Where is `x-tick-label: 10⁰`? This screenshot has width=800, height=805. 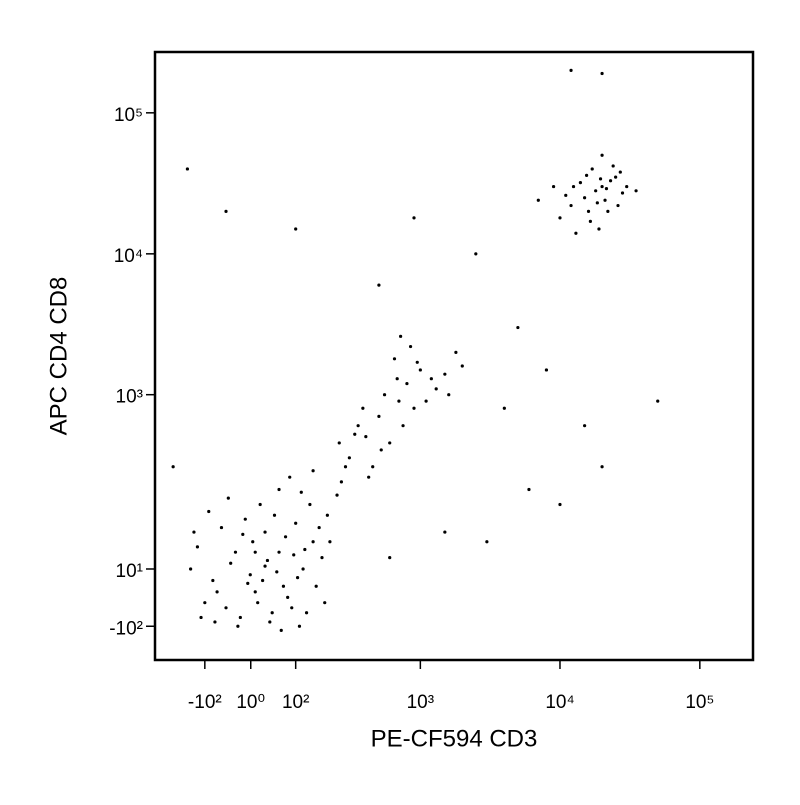 x-tick-label: 10⁰ is located at coordinates (250, 702).